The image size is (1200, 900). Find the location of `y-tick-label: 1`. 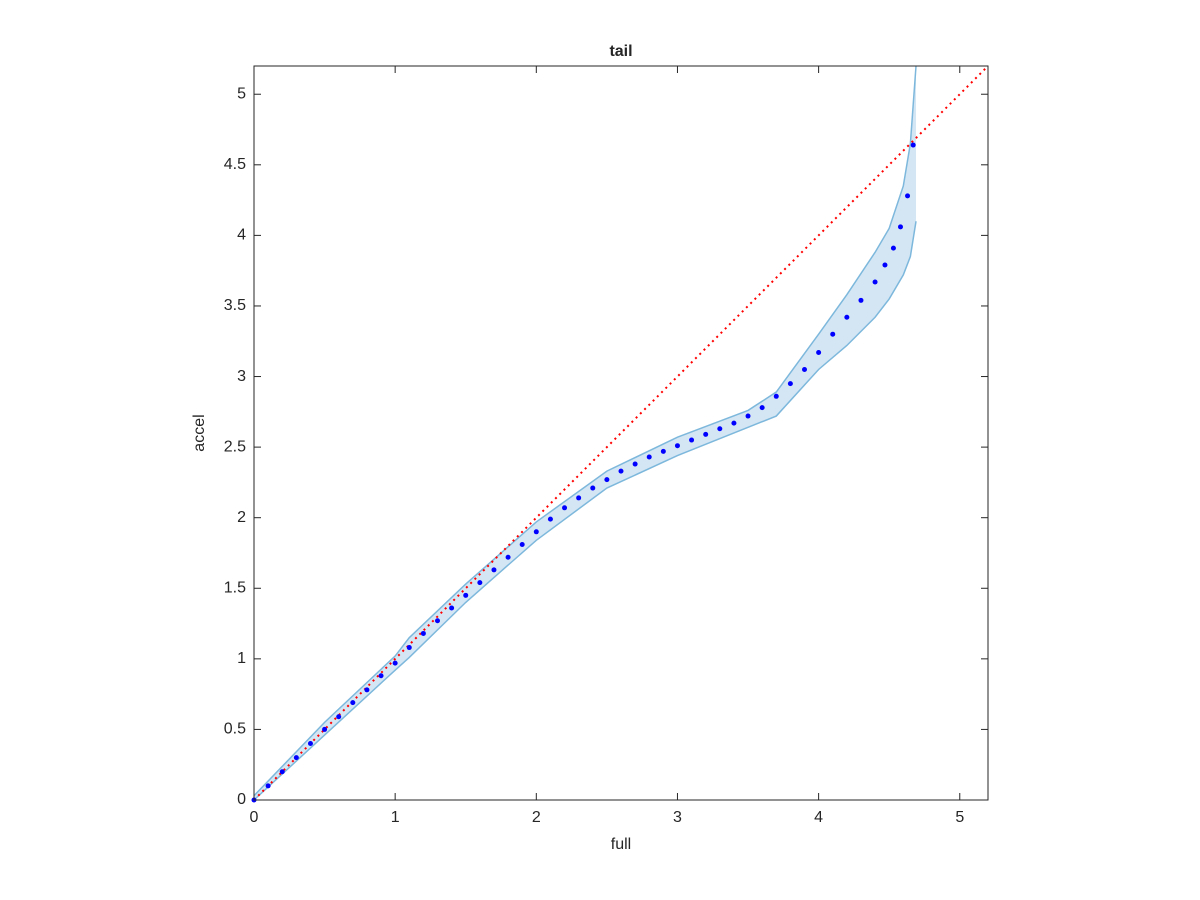

y-tick-label: 1 is located at coordinates (241, 658).